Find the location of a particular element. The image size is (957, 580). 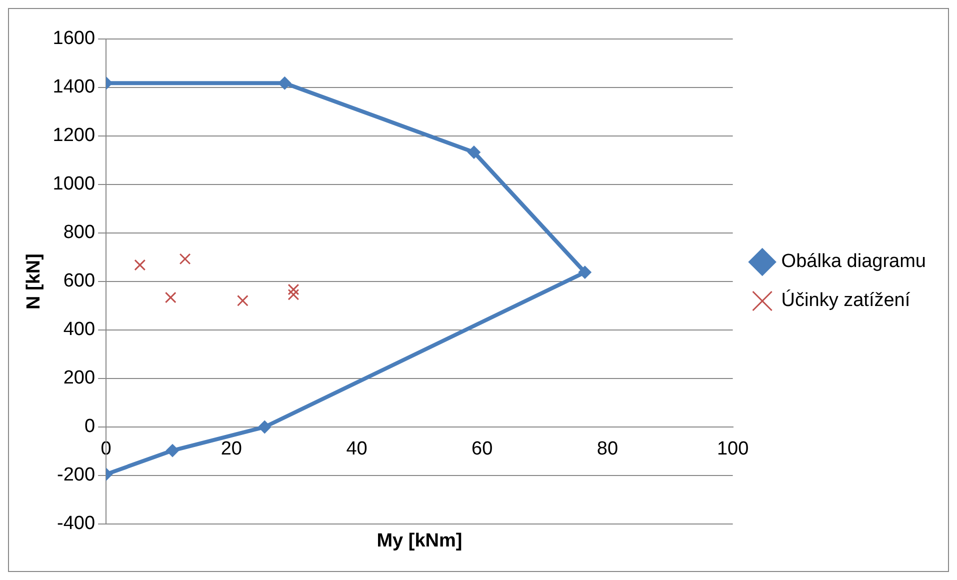

x-tick-label: 60 is located at coordinates (482, 449).